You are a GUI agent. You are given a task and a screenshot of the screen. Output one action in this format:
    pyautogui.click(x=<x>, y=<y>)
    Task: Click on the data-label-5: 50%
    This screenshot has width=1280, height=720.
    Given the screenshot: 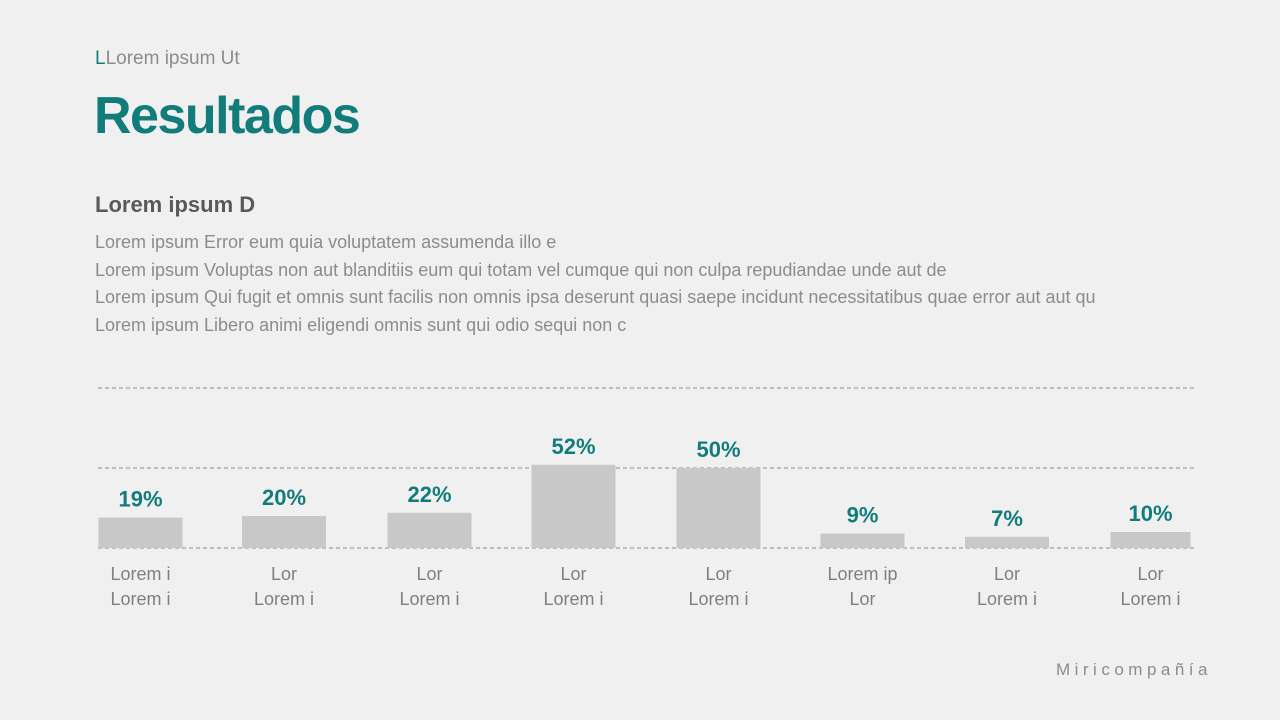 What is the action you would take?
    pyautogui.click(x=718, y=449)
    